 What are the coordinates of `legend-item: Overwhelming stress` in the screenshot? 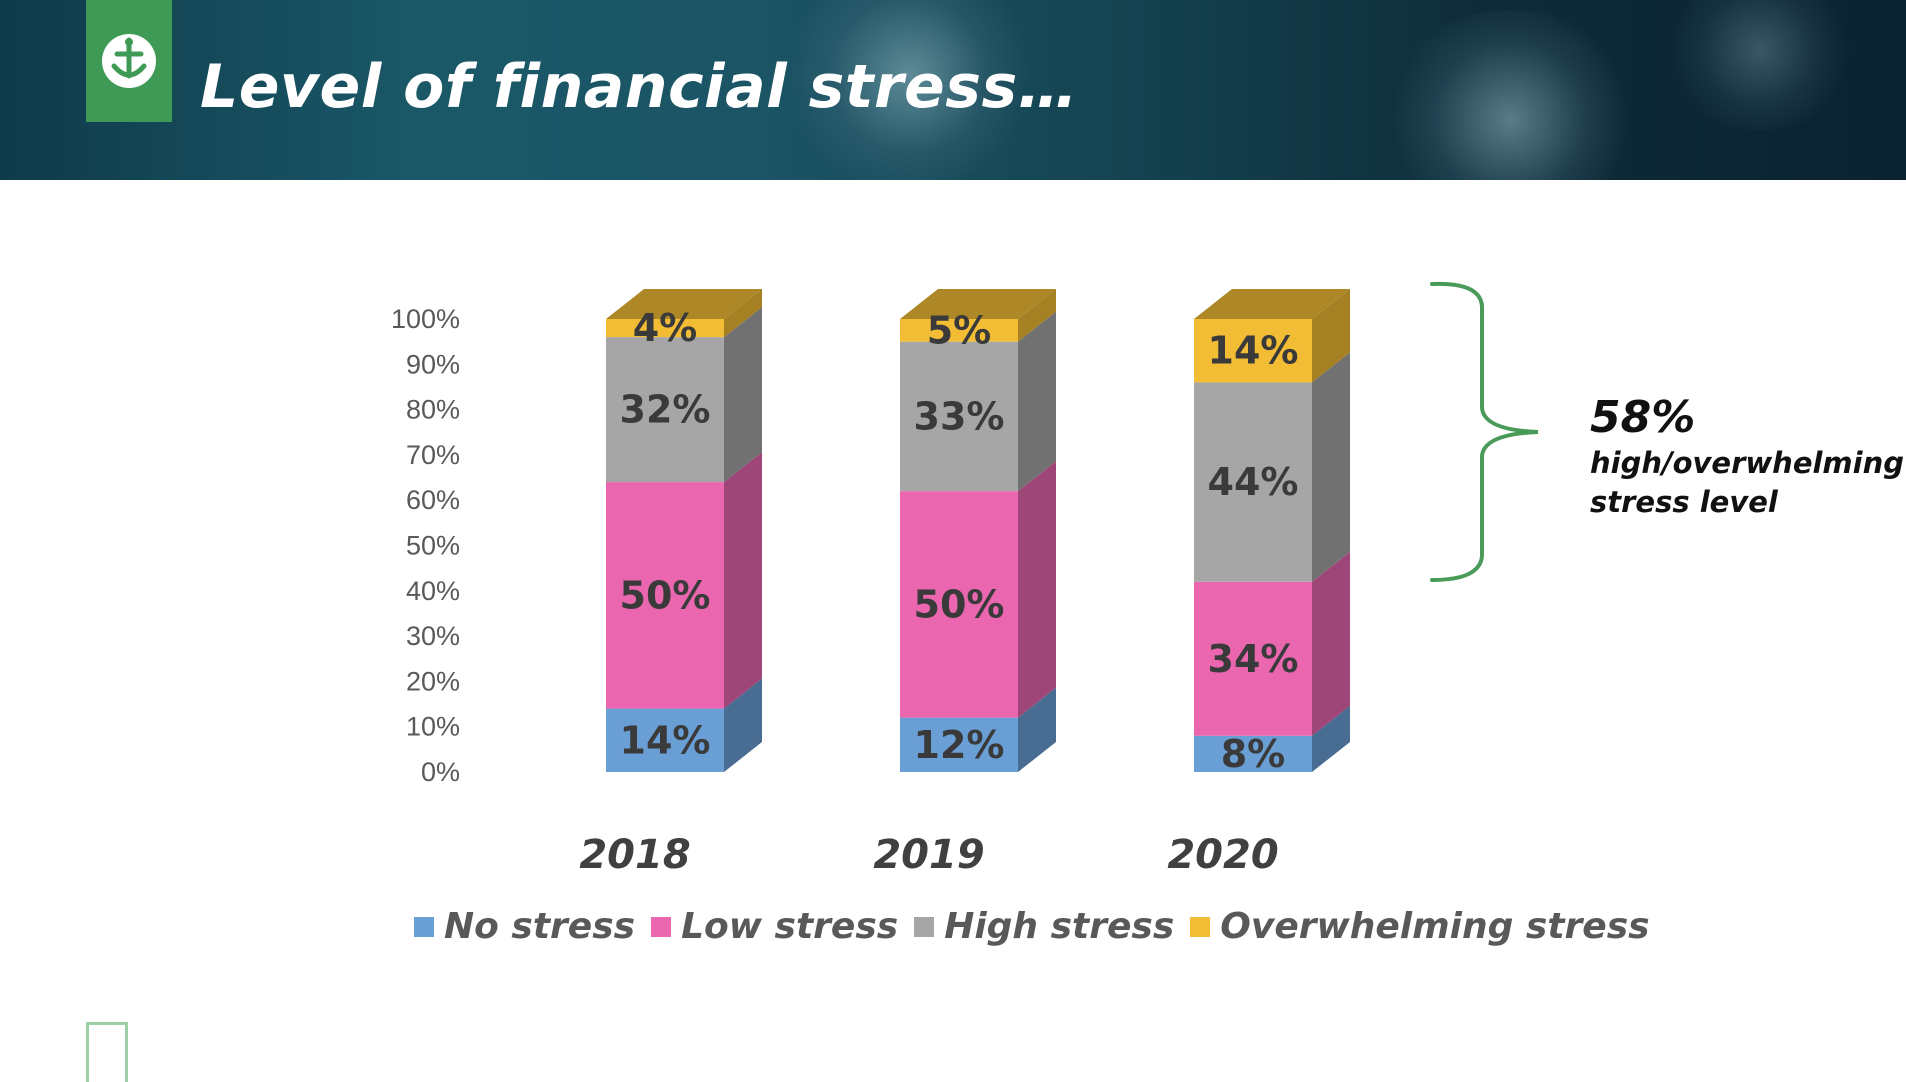 It's located at (1420, 926).